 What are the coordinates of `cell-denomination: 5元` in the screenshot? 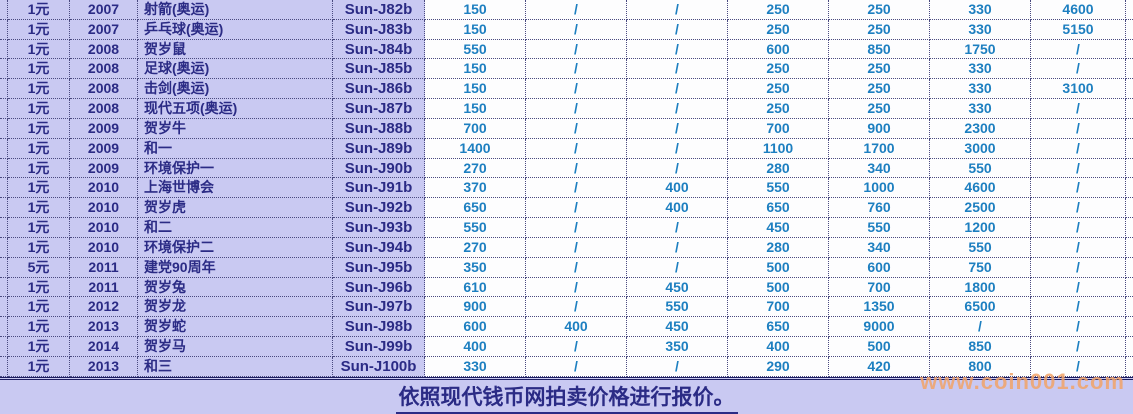 It's located at (39, 267).